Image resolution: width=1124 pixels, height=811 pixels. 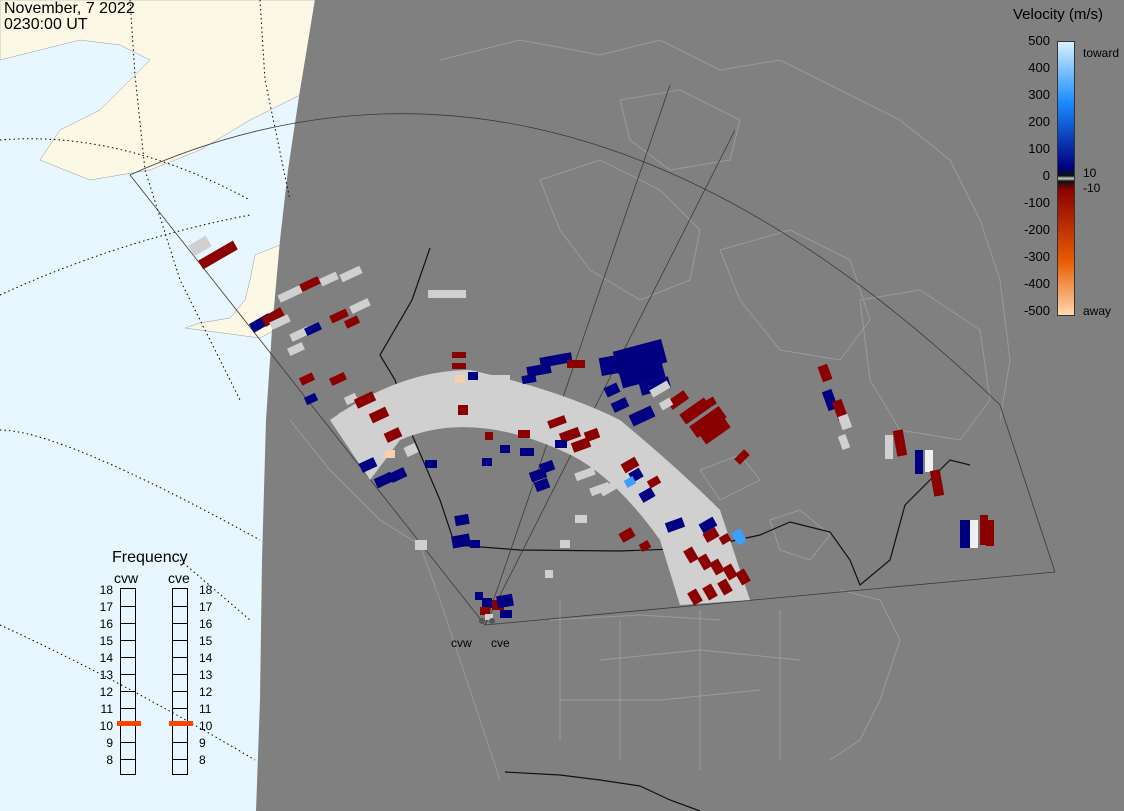 I want to click on colorbar-tick-plus10: 10, so click(x=1090, y=173).